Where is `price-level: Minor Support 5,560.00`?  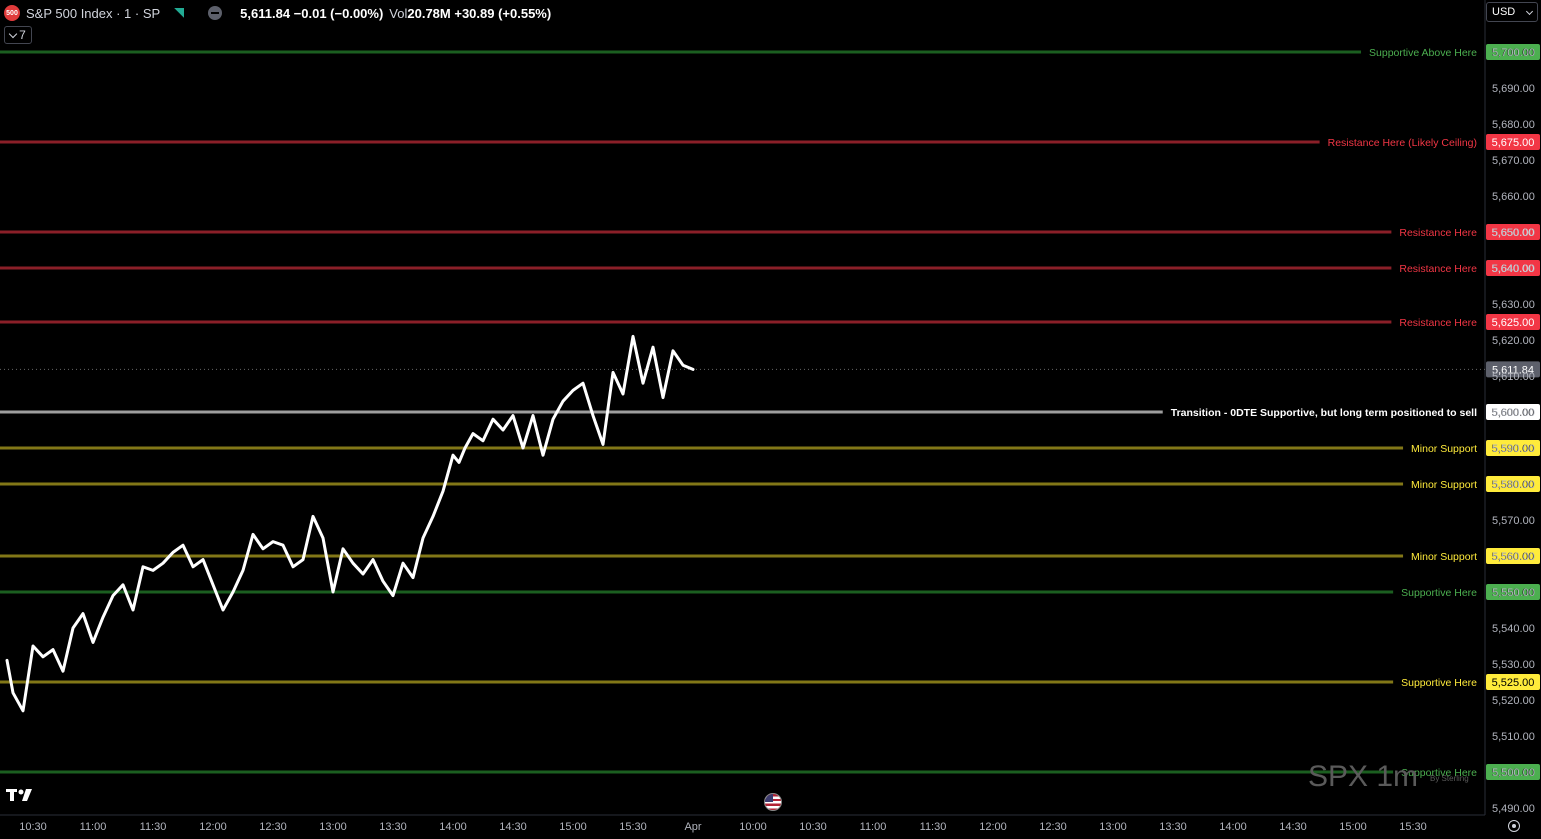 price-level: Minor Support 5,560.00 is located at coordinates (770, 556).